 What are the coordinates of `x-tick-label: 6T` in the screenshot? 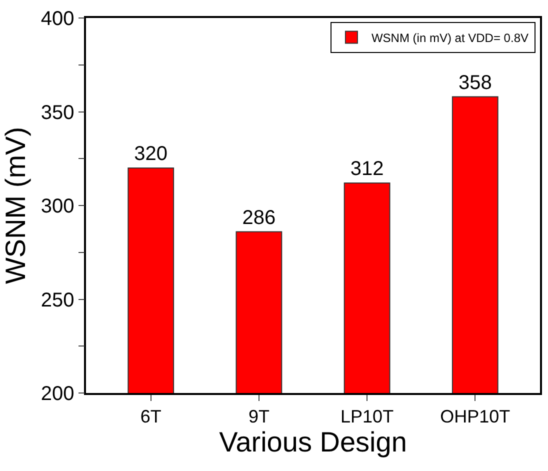 It's located at (151, 416).